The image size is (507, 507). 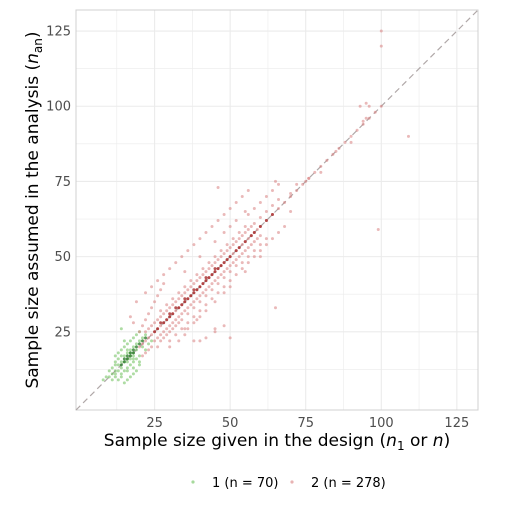 What do you see at coordinates (447, 441) in the screenshot?
I see `x-axis-title-part-3: )` at bounding box center [447, 441].